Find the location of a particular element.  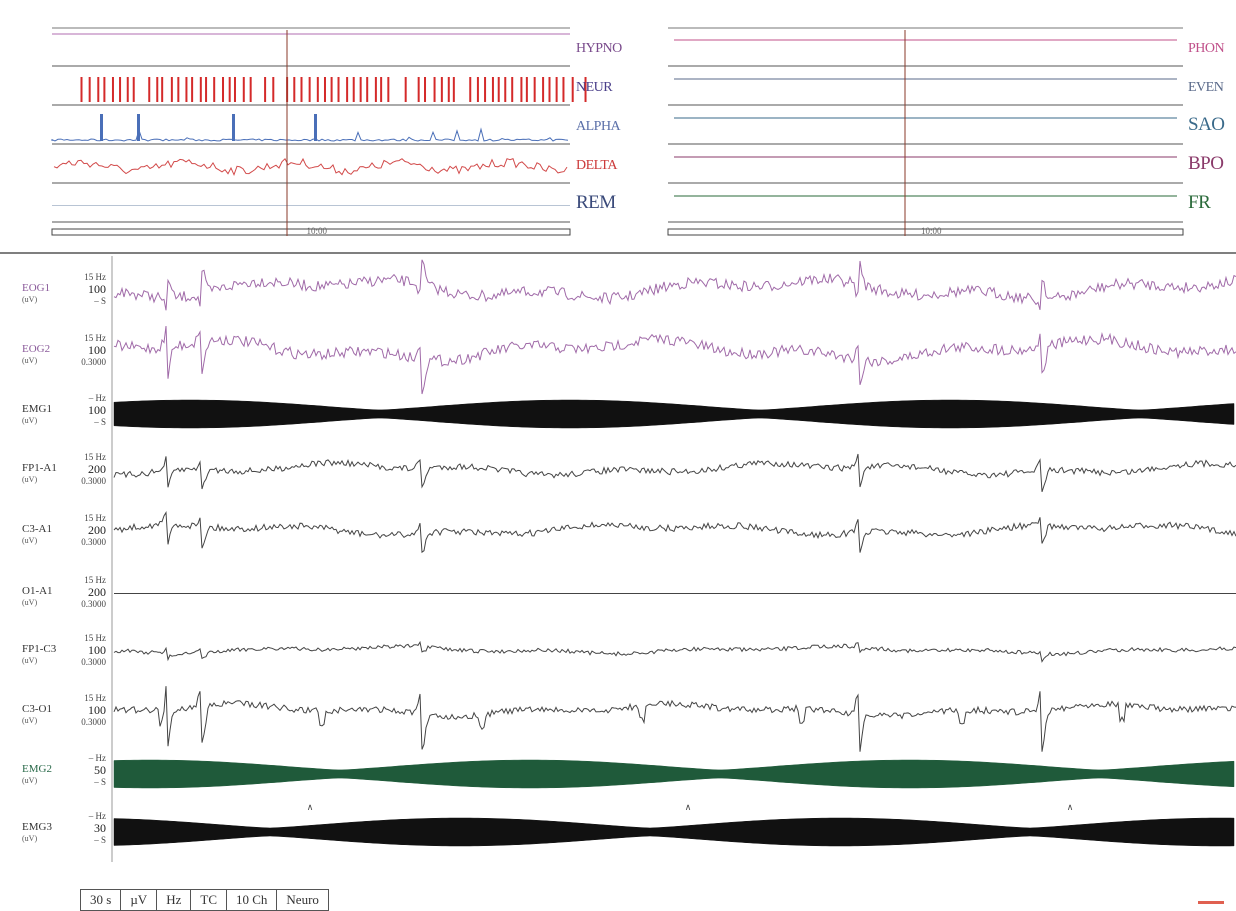

left-timebar is located at coordinates (311, 232).